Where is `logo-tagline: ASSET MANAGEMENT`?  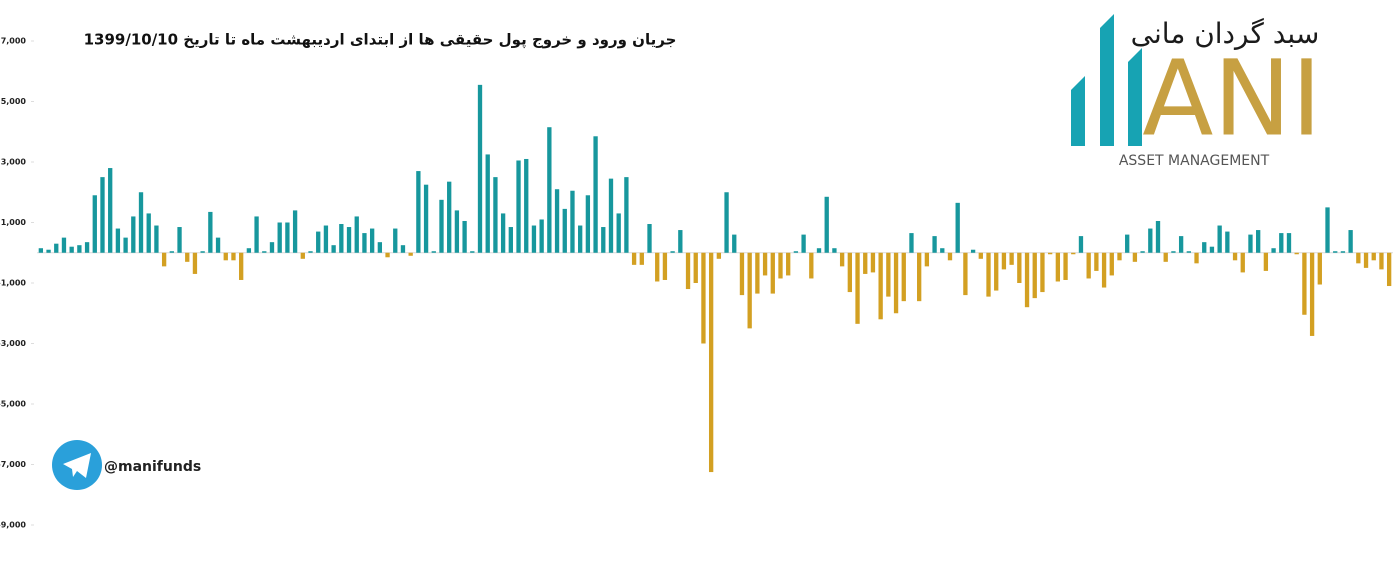 logo-tagline: ASSET MANAGEMENT is located at coordinates (1194, 161).